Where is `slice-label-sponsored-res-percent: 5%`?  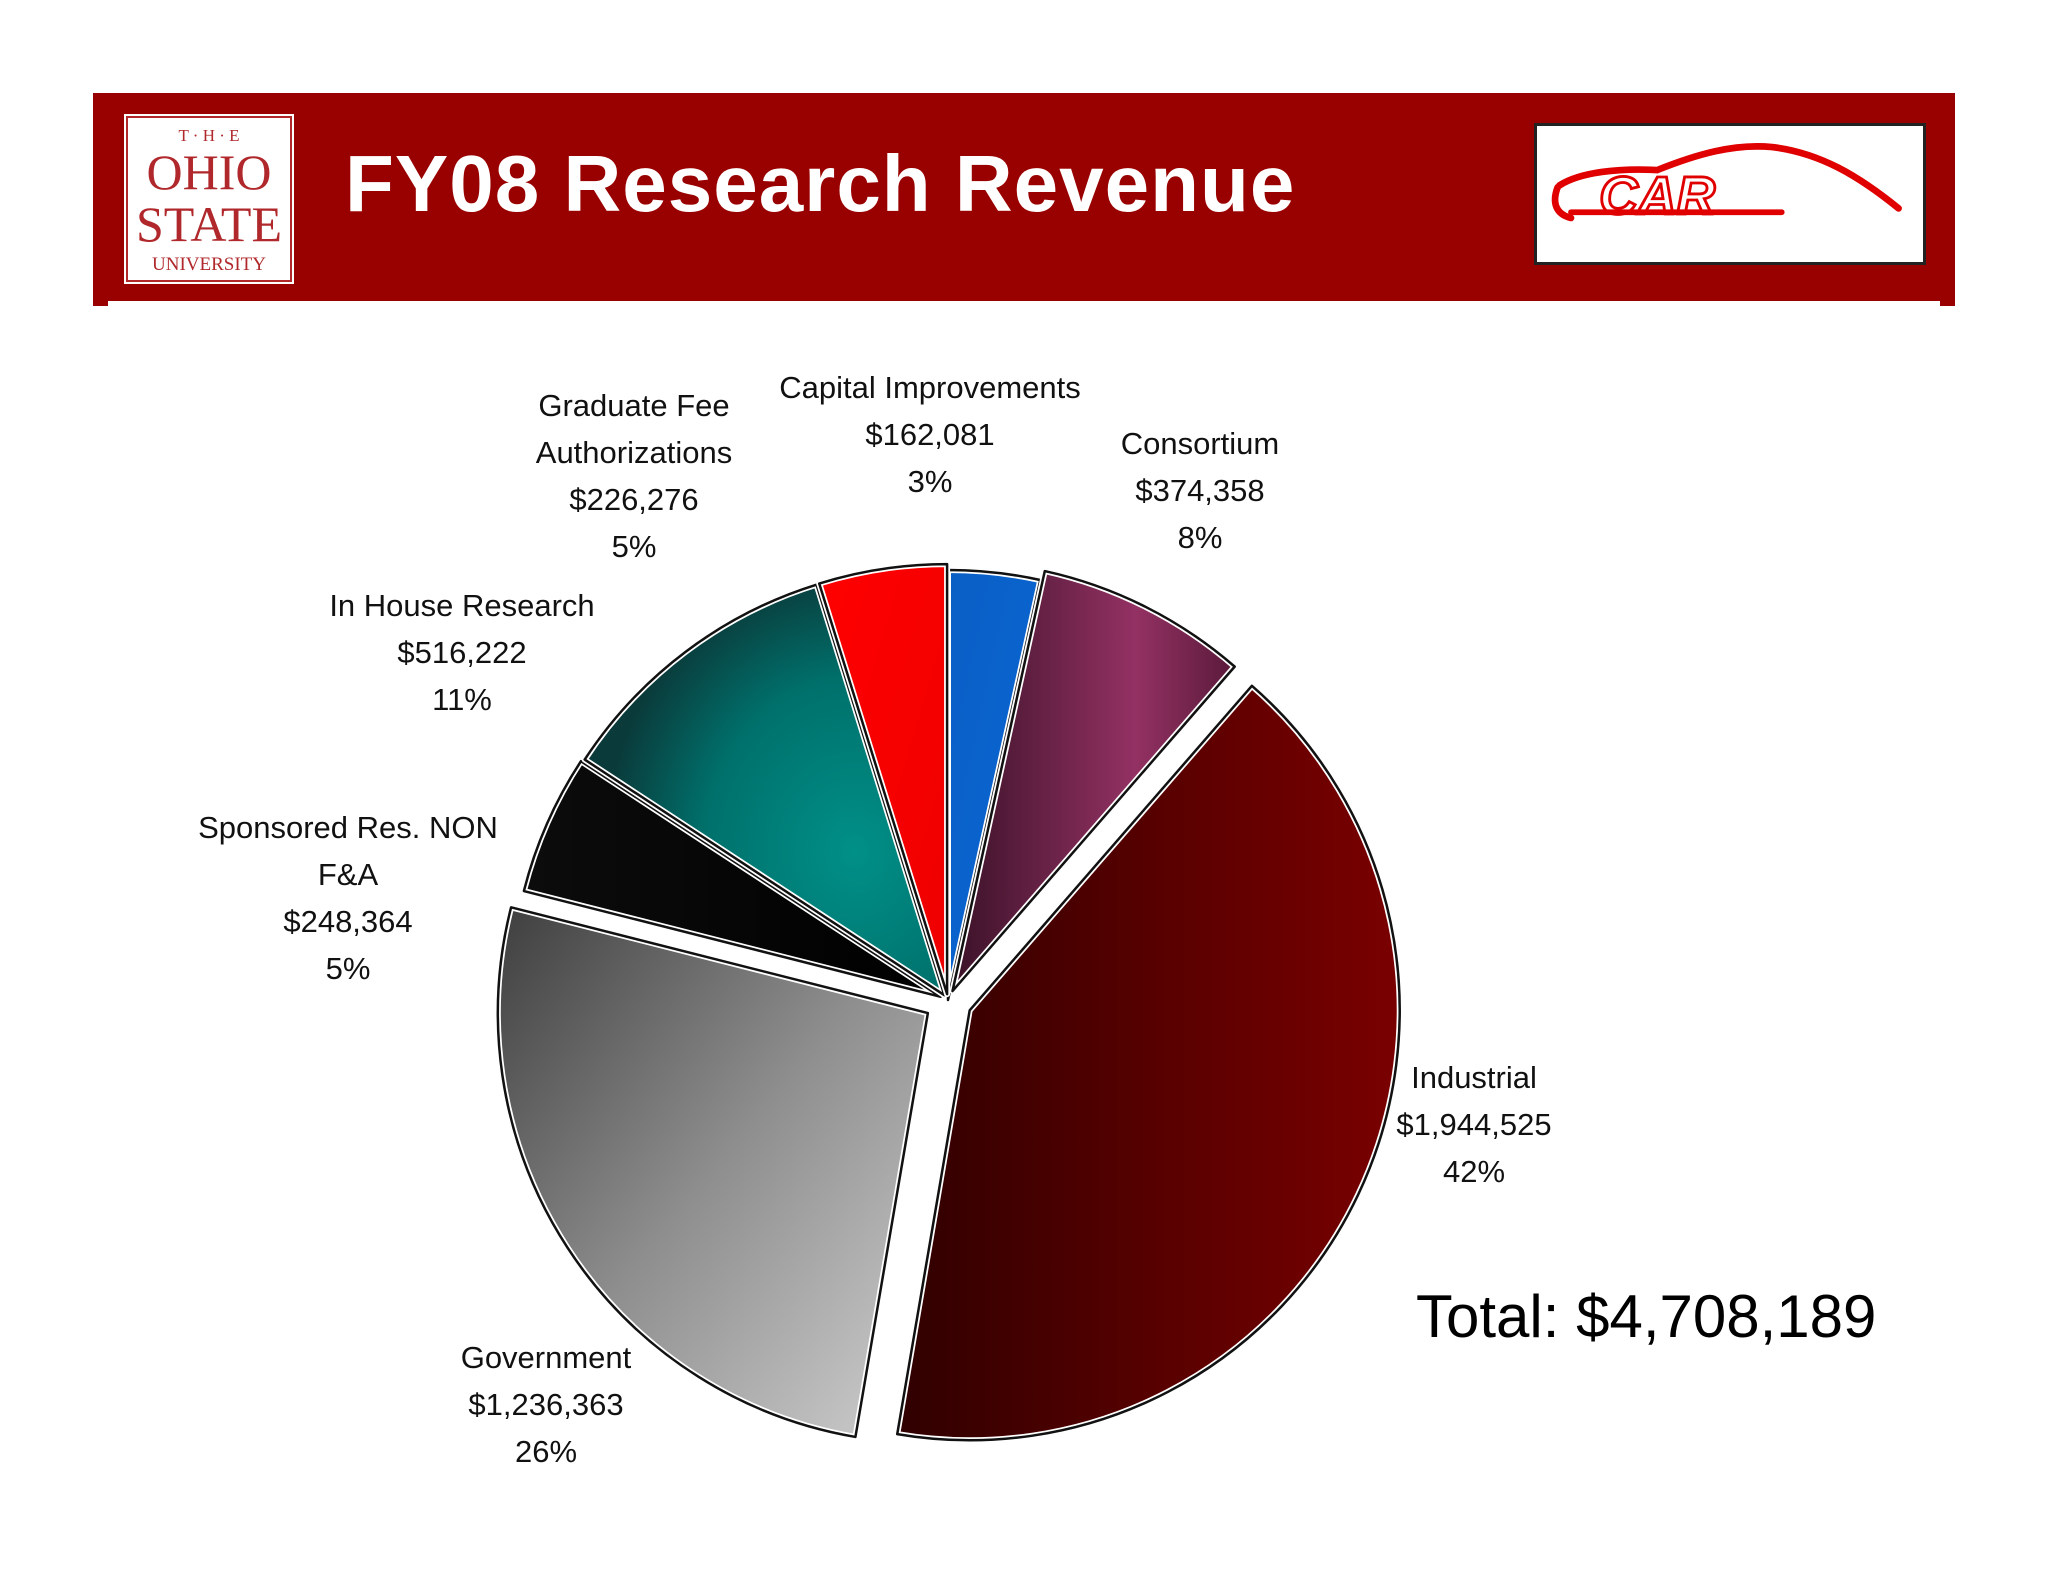 slice-label-sponsored-res-percent: 5% is located at coordinates (348, 968).